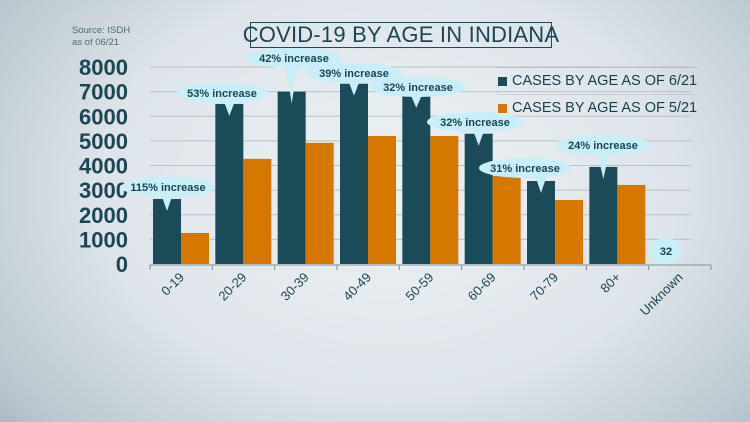  Describe the element at coordinates (502, 108) in the screenshot. I see `legend-swatch-previous` at that location.